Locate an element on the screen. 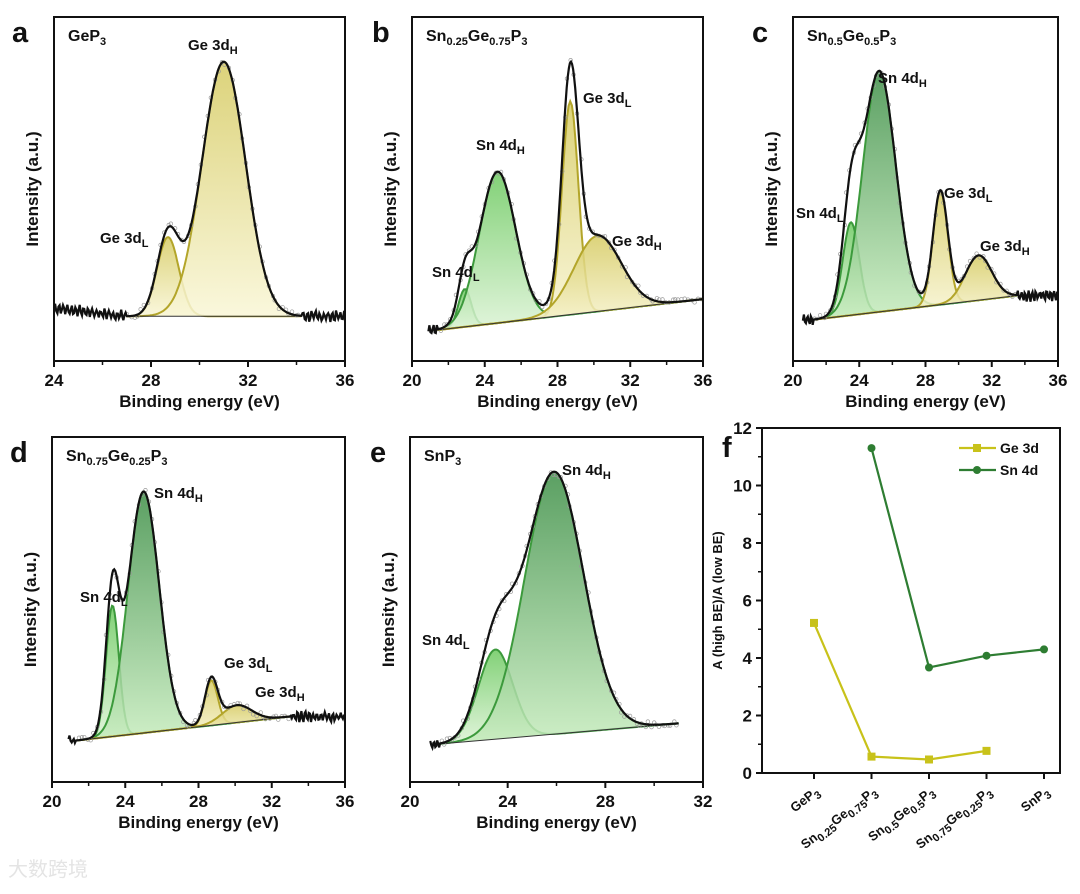 Image resolution: width=1080 pixels, height=894 pixels. watermark: 大数跨境 is located at coordinates (48, 869).